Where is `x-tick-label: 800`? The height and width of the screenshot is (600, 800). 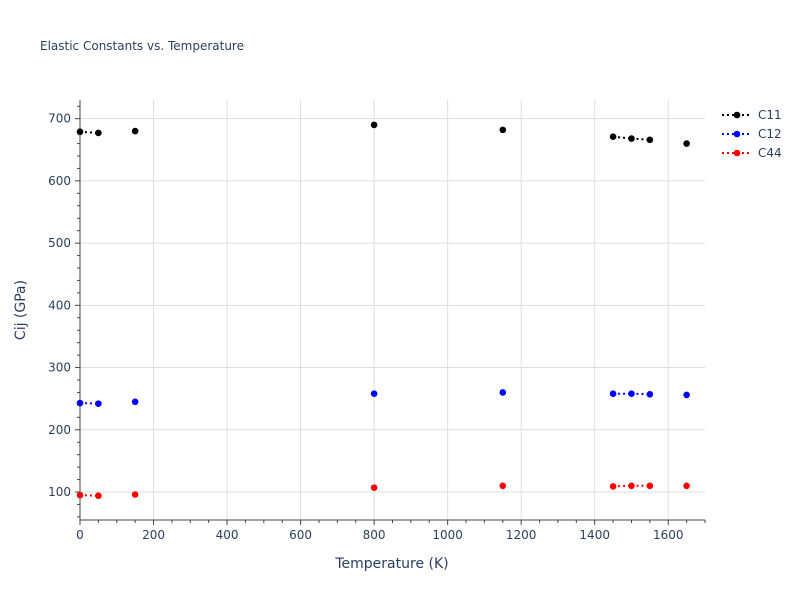
x-tick-label: 800 is located at coordinates (374, 535).